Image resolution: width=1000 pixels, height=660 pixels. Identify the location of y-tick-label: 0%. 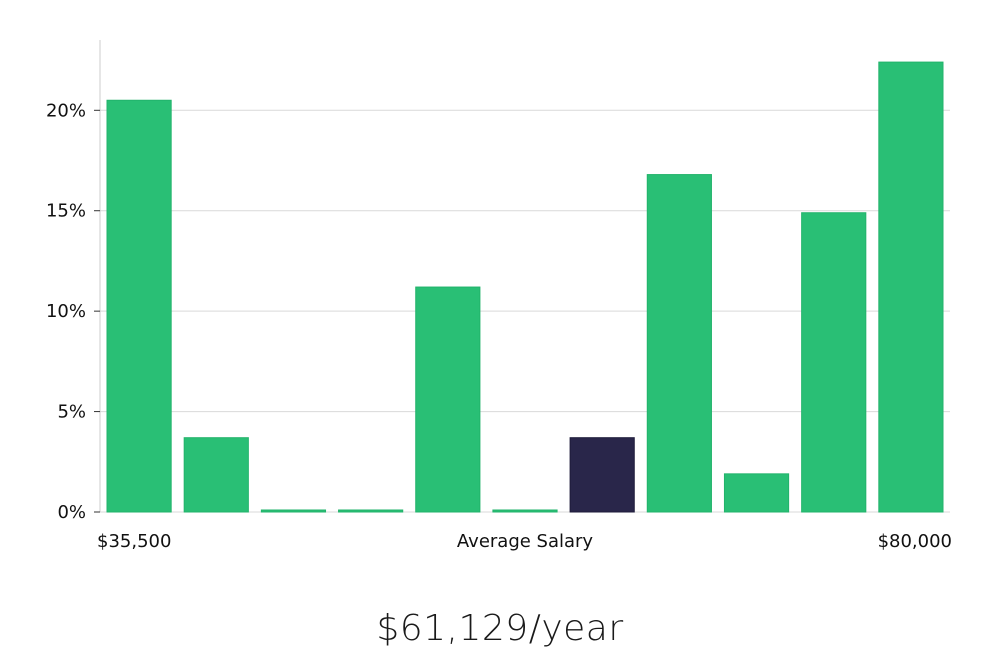
(71, 512).